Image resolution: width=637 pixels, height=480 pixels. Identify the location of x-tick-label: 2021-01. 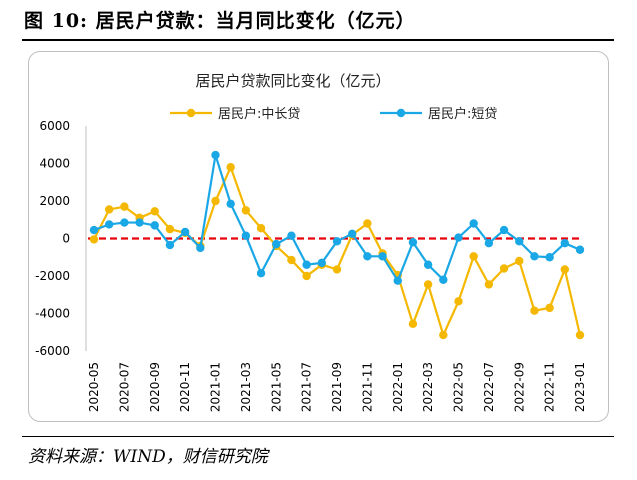
(216, 387).